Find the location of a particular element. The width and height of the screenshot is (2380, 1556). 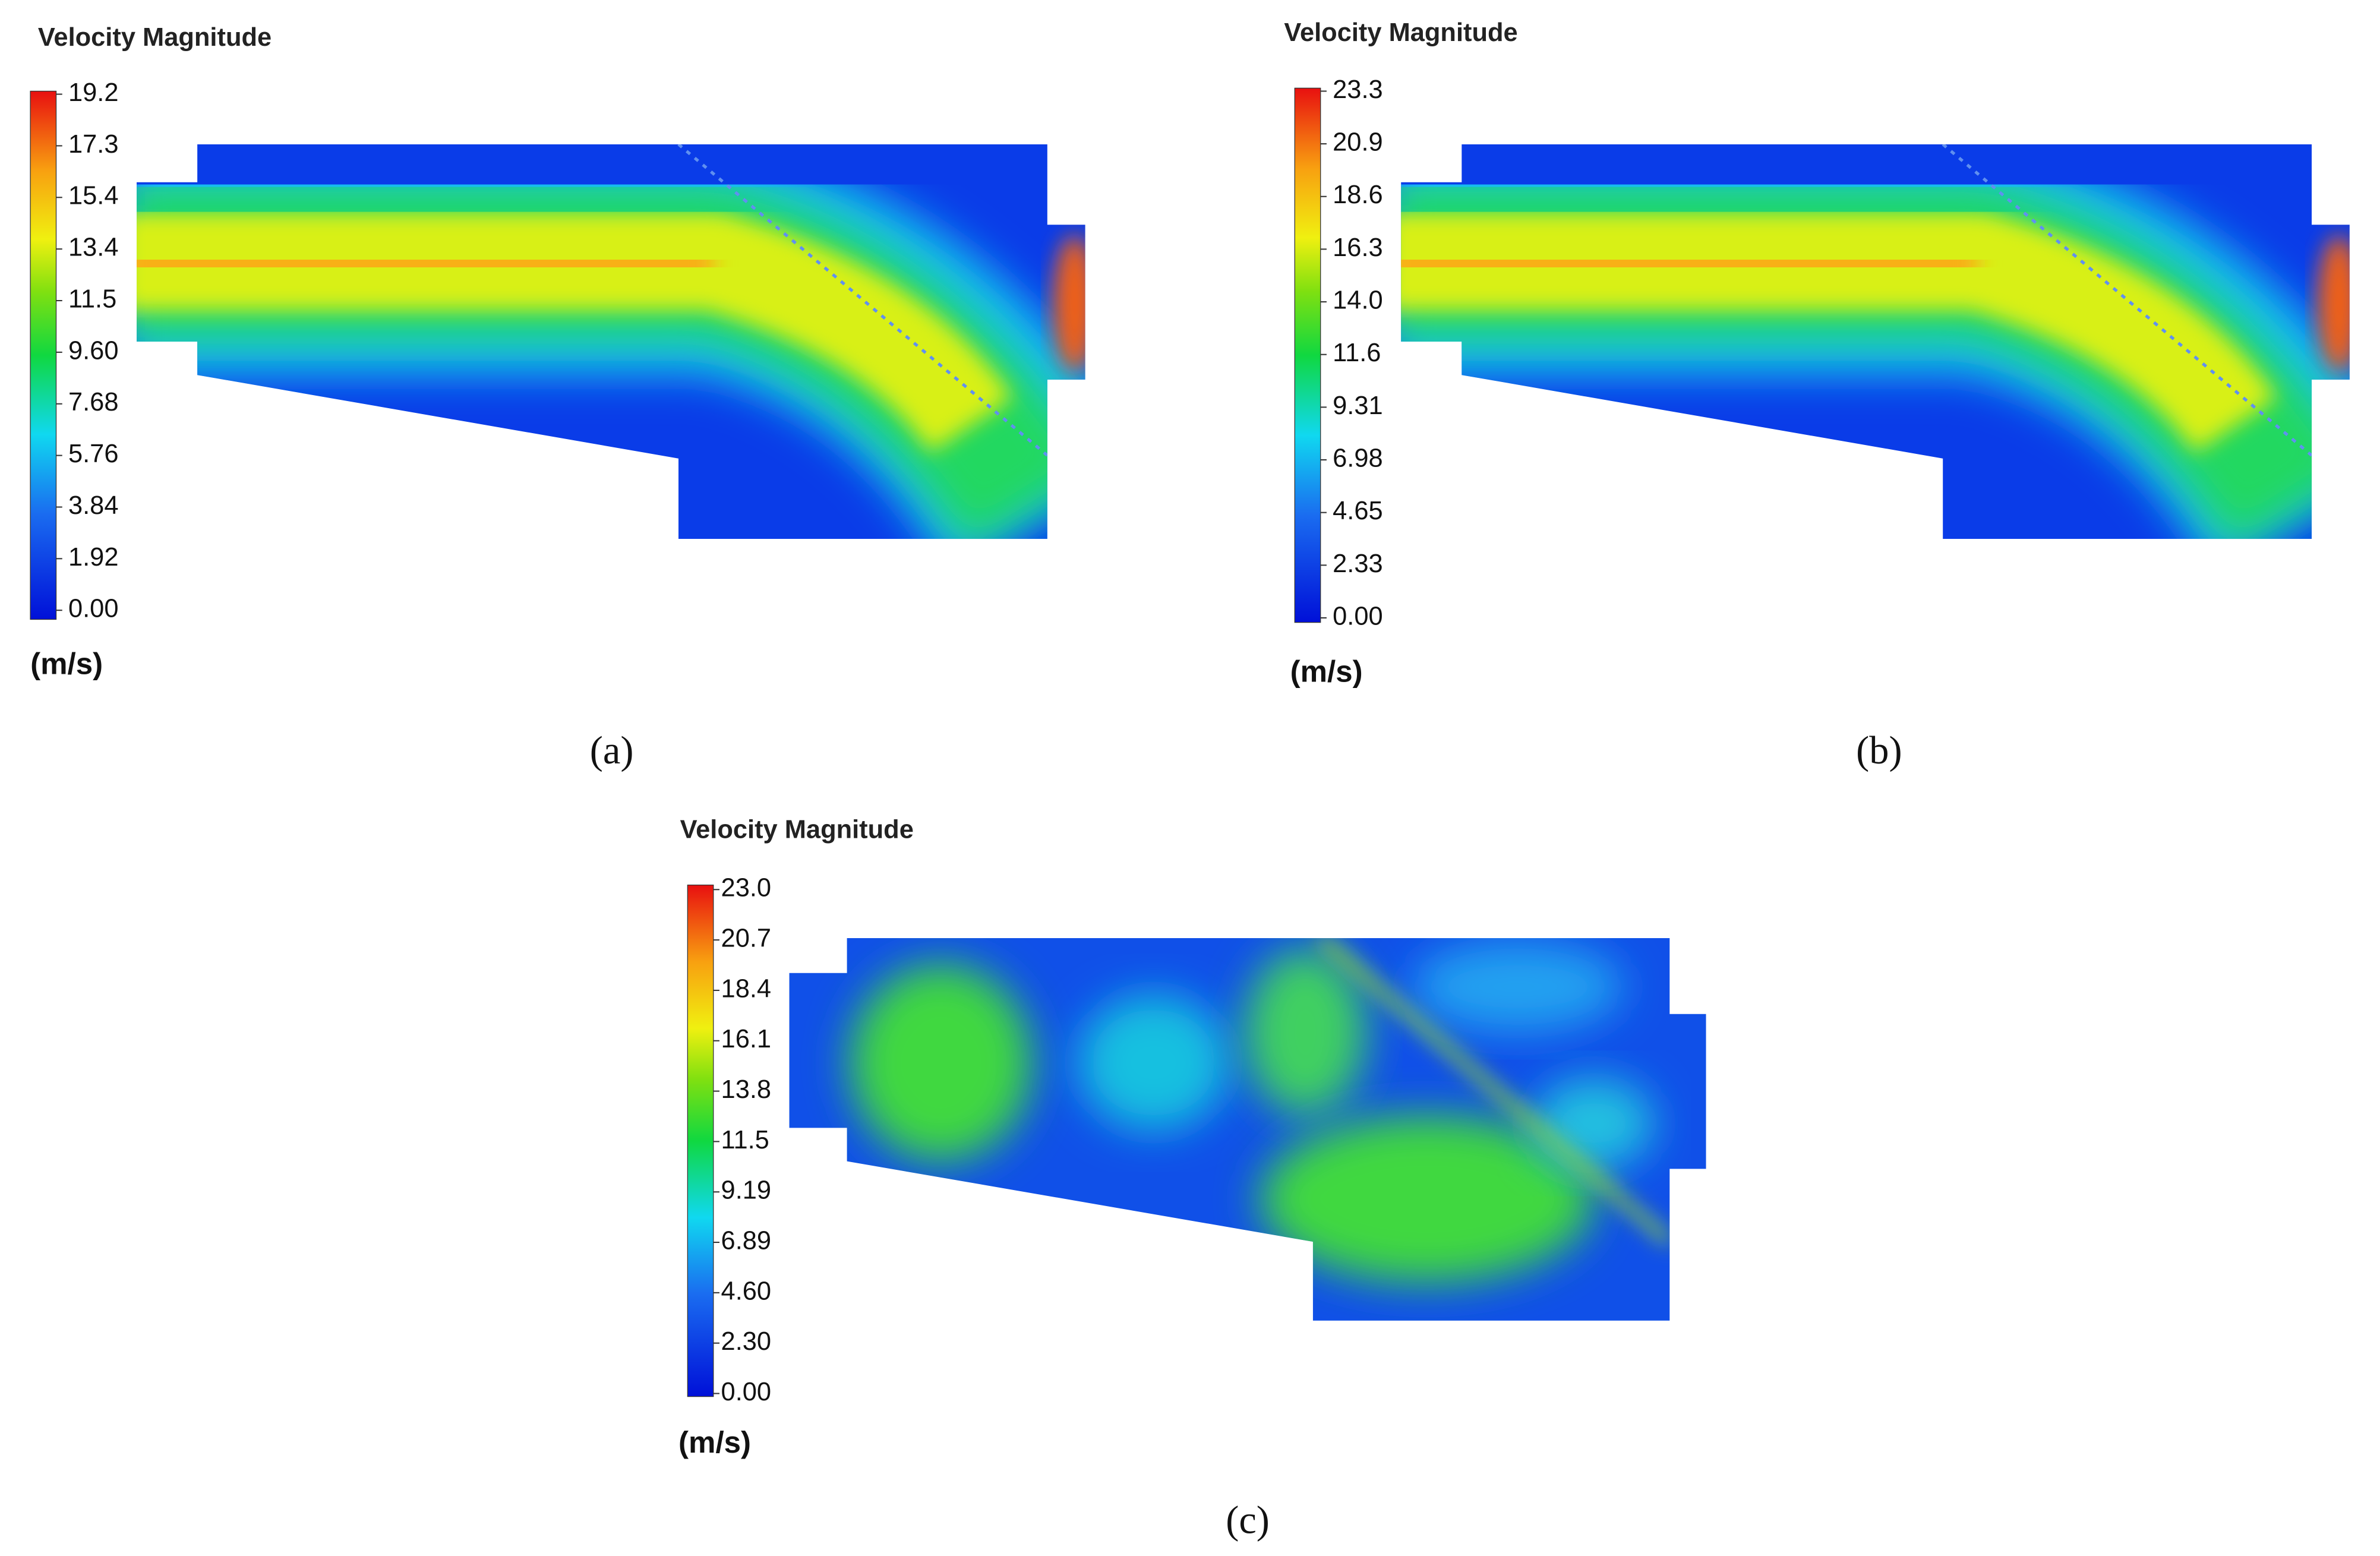

colorbar-tick-label: 5.76 is located at coordinates (93, 454).